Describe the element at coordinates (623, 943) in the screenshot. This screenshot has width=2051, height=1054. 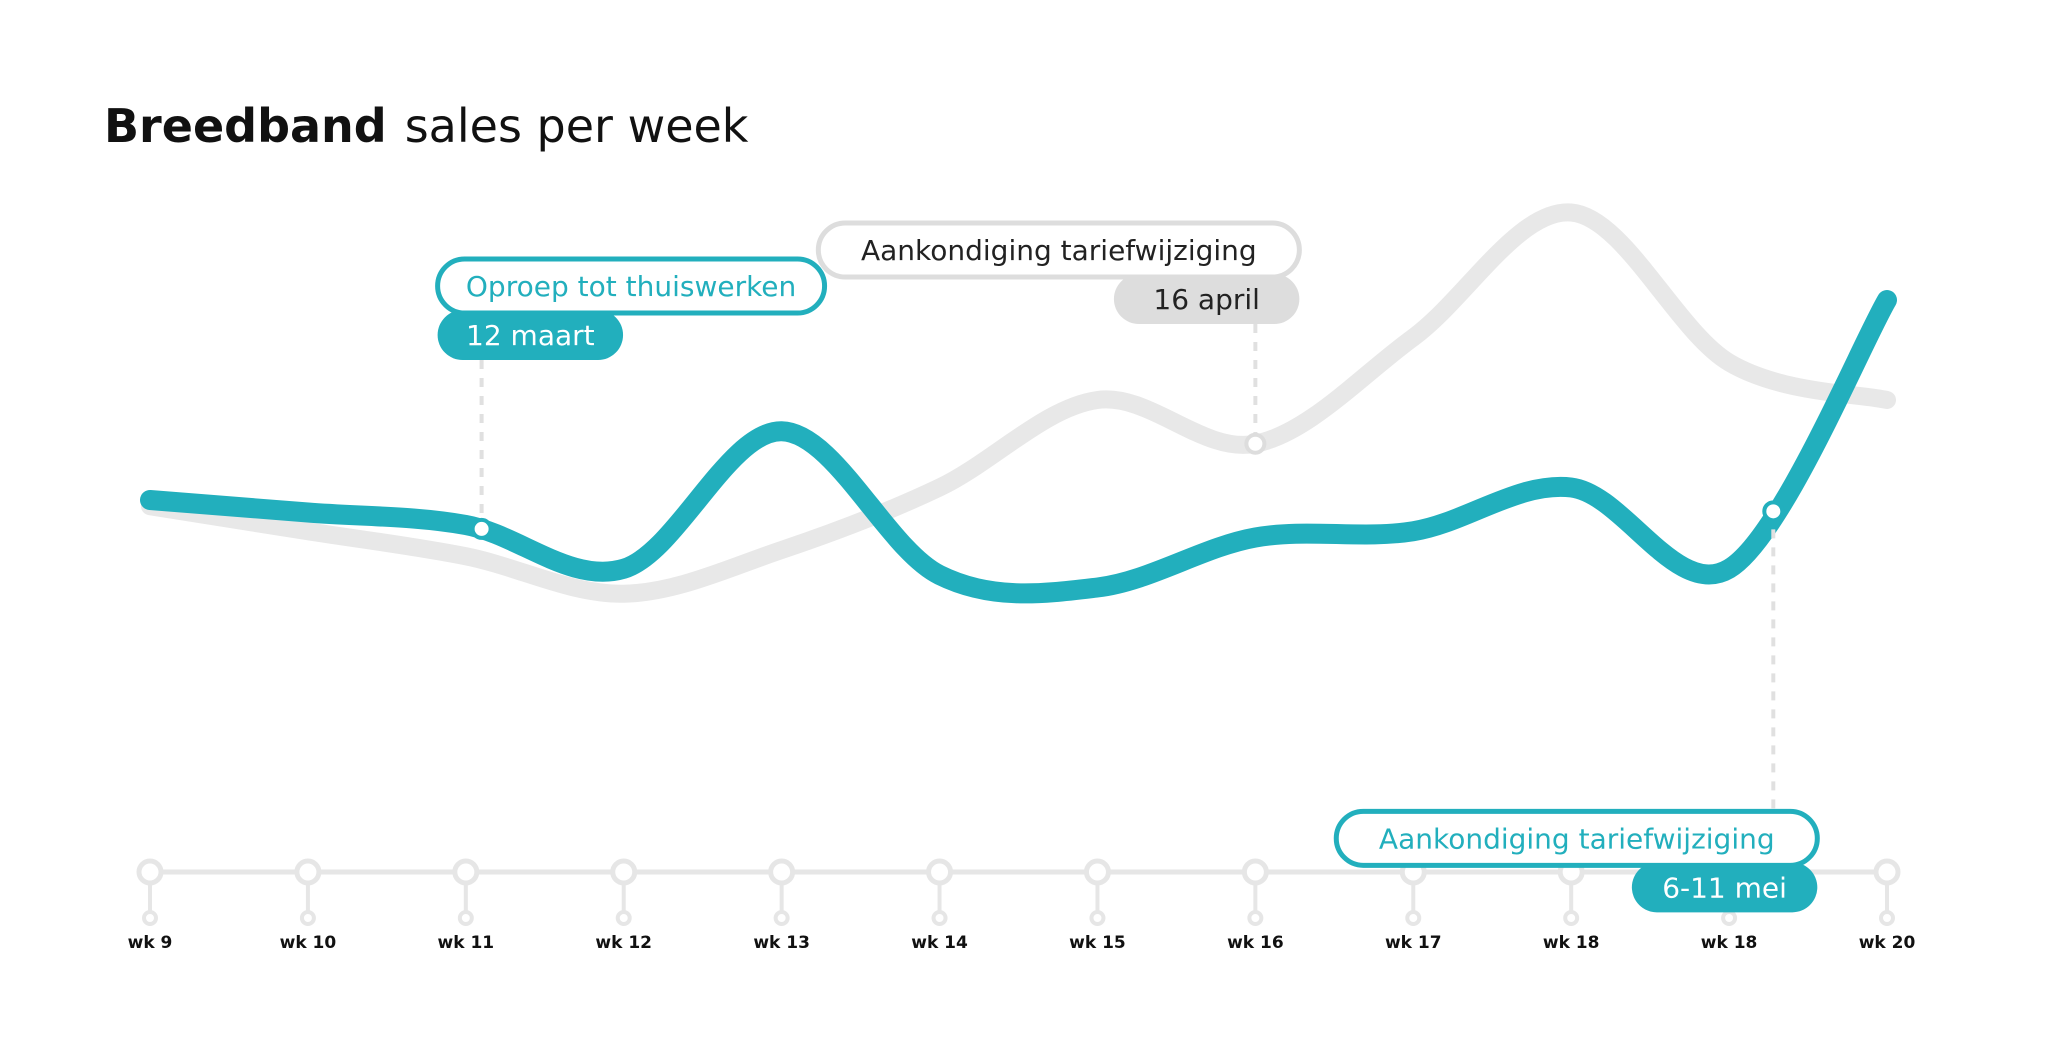
I see `x-tick-label: wk 12` at that location.